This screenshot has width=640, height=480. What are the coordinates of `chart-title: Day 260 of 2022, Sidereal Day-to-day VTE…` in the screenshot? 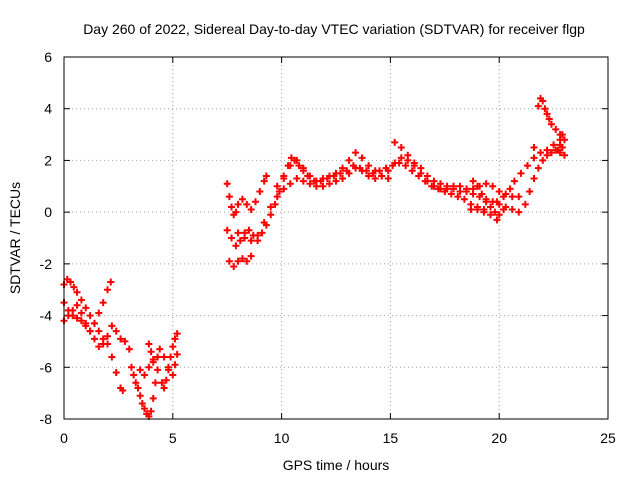 It's located at (334, 29).